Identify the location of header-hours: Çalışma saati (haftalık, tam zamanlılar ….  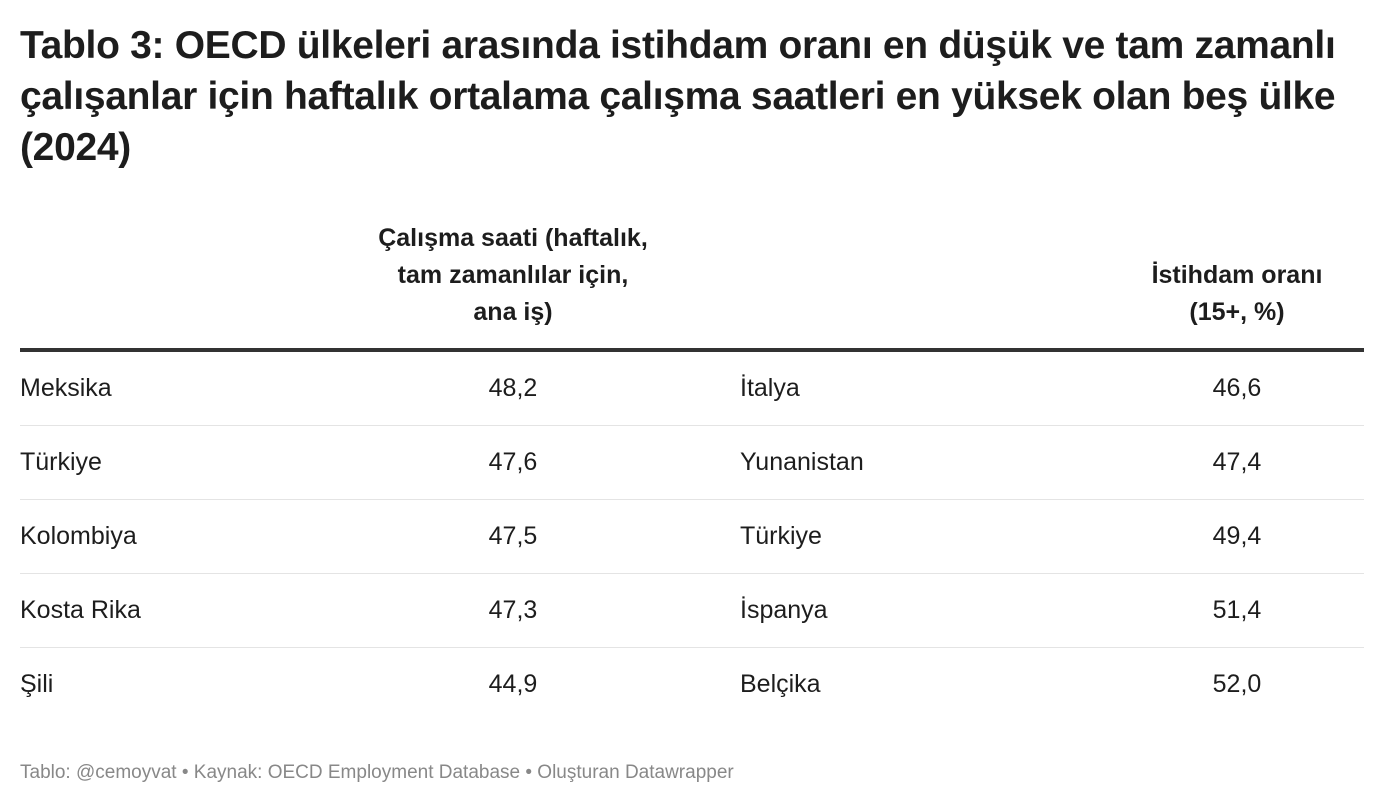
(513, 284).